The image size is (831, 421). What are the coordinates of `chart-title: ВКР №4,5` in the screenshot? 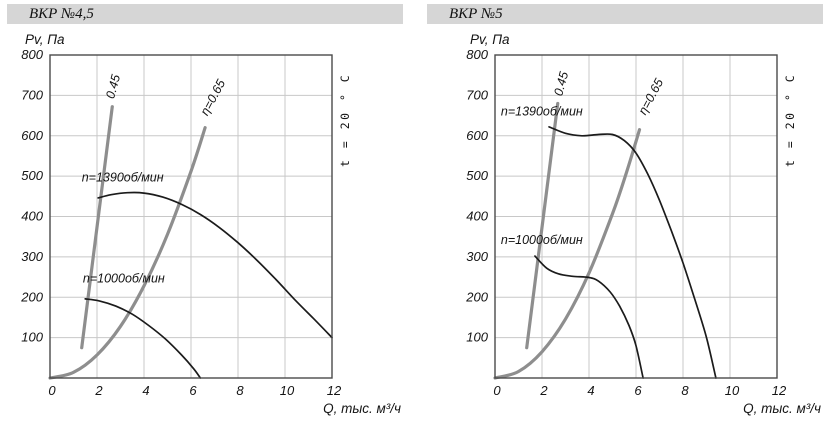 It's located at (61, 13).